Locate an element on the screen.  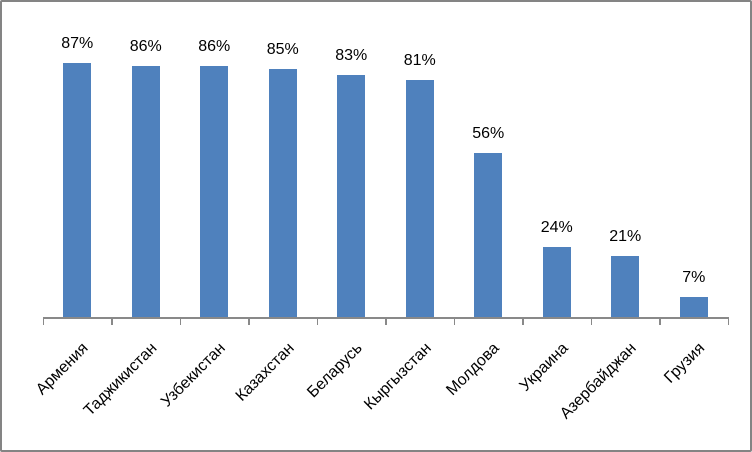
bar-value-label: 83% is located at coordinates (351, 55).